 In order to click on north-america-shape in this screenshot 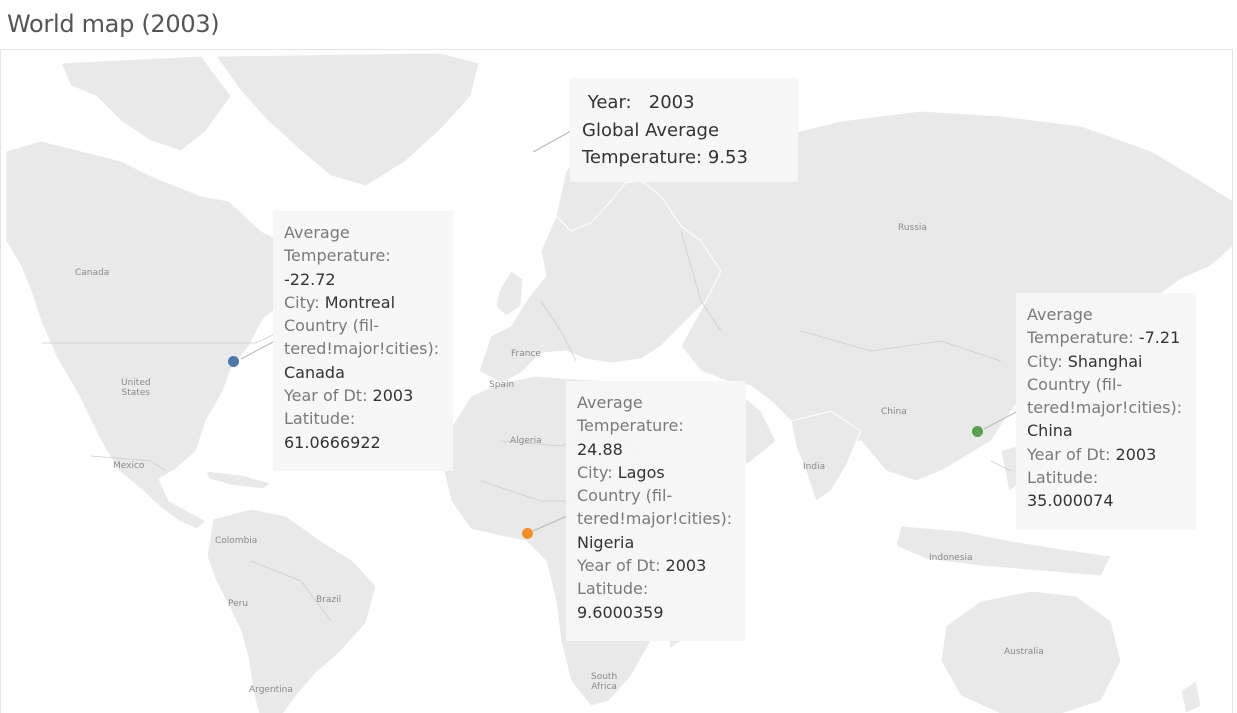, I will do `click(153, 335)`.